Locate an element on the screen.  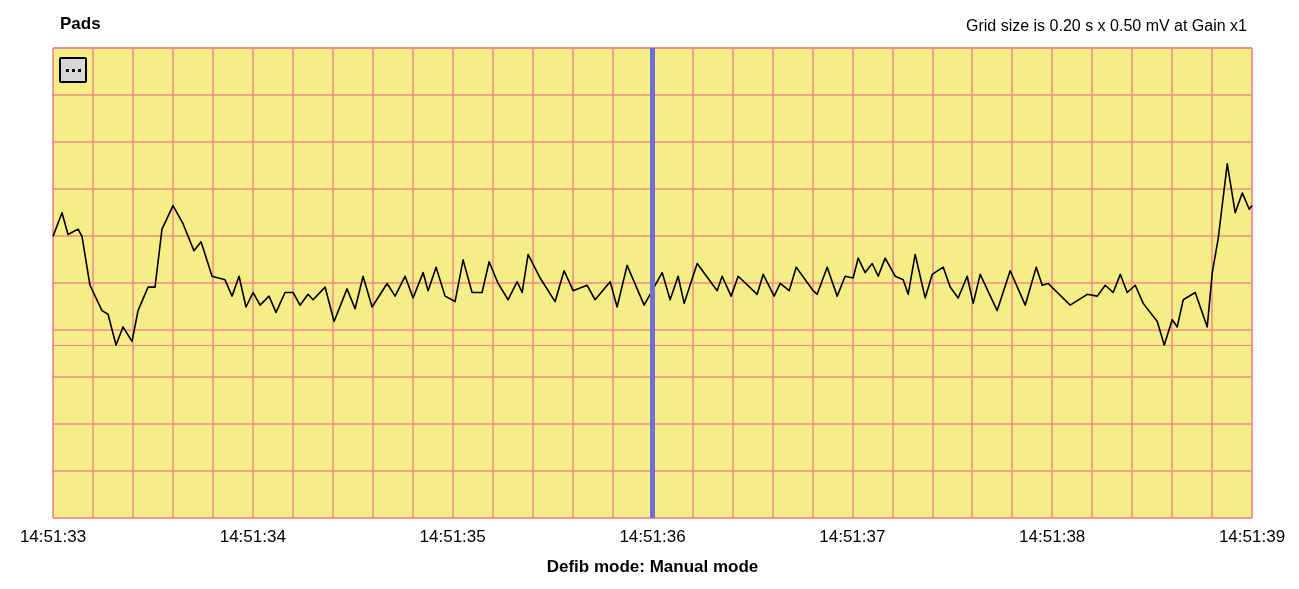
x-tick-label: 14:51:39 is located at coordinates (1252, 536).